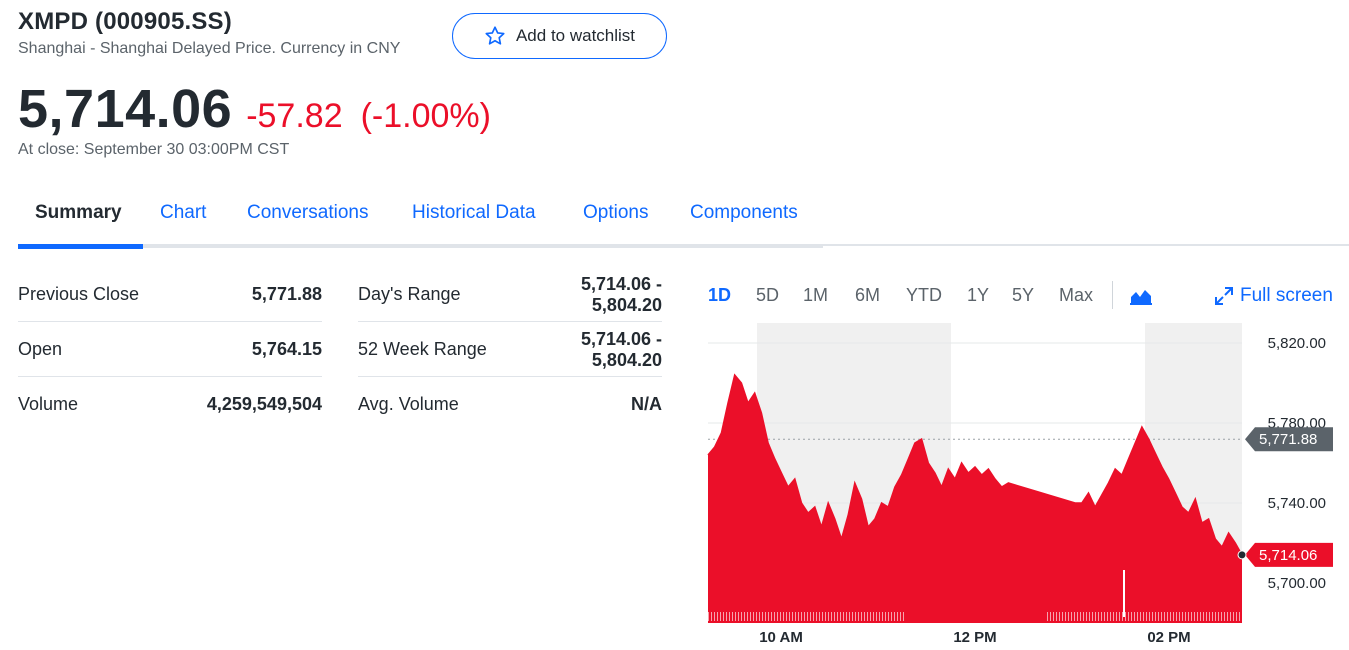 The width and height of the screenshot is (1349, 650). Describe the element at coordinates (308, 212) in the screenshot. I see `tab-conversations: Conversations` at that location.